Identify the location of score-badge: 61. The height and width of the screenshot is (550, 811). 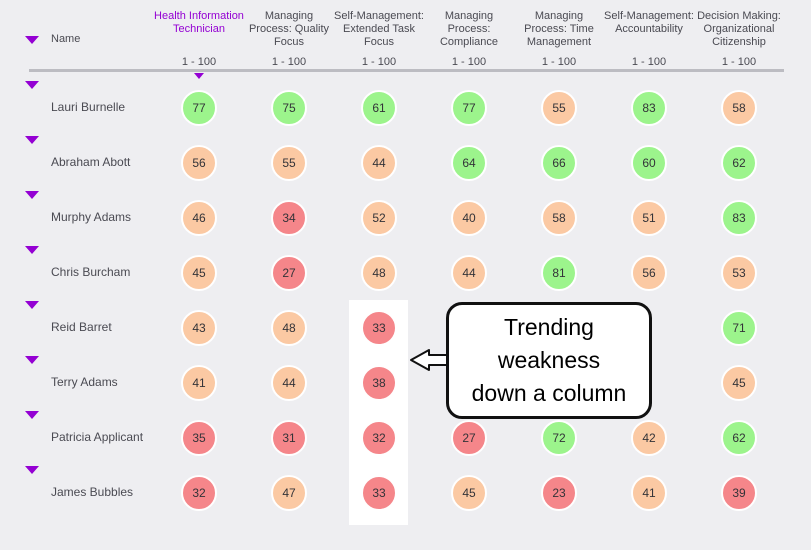
(379, 108).